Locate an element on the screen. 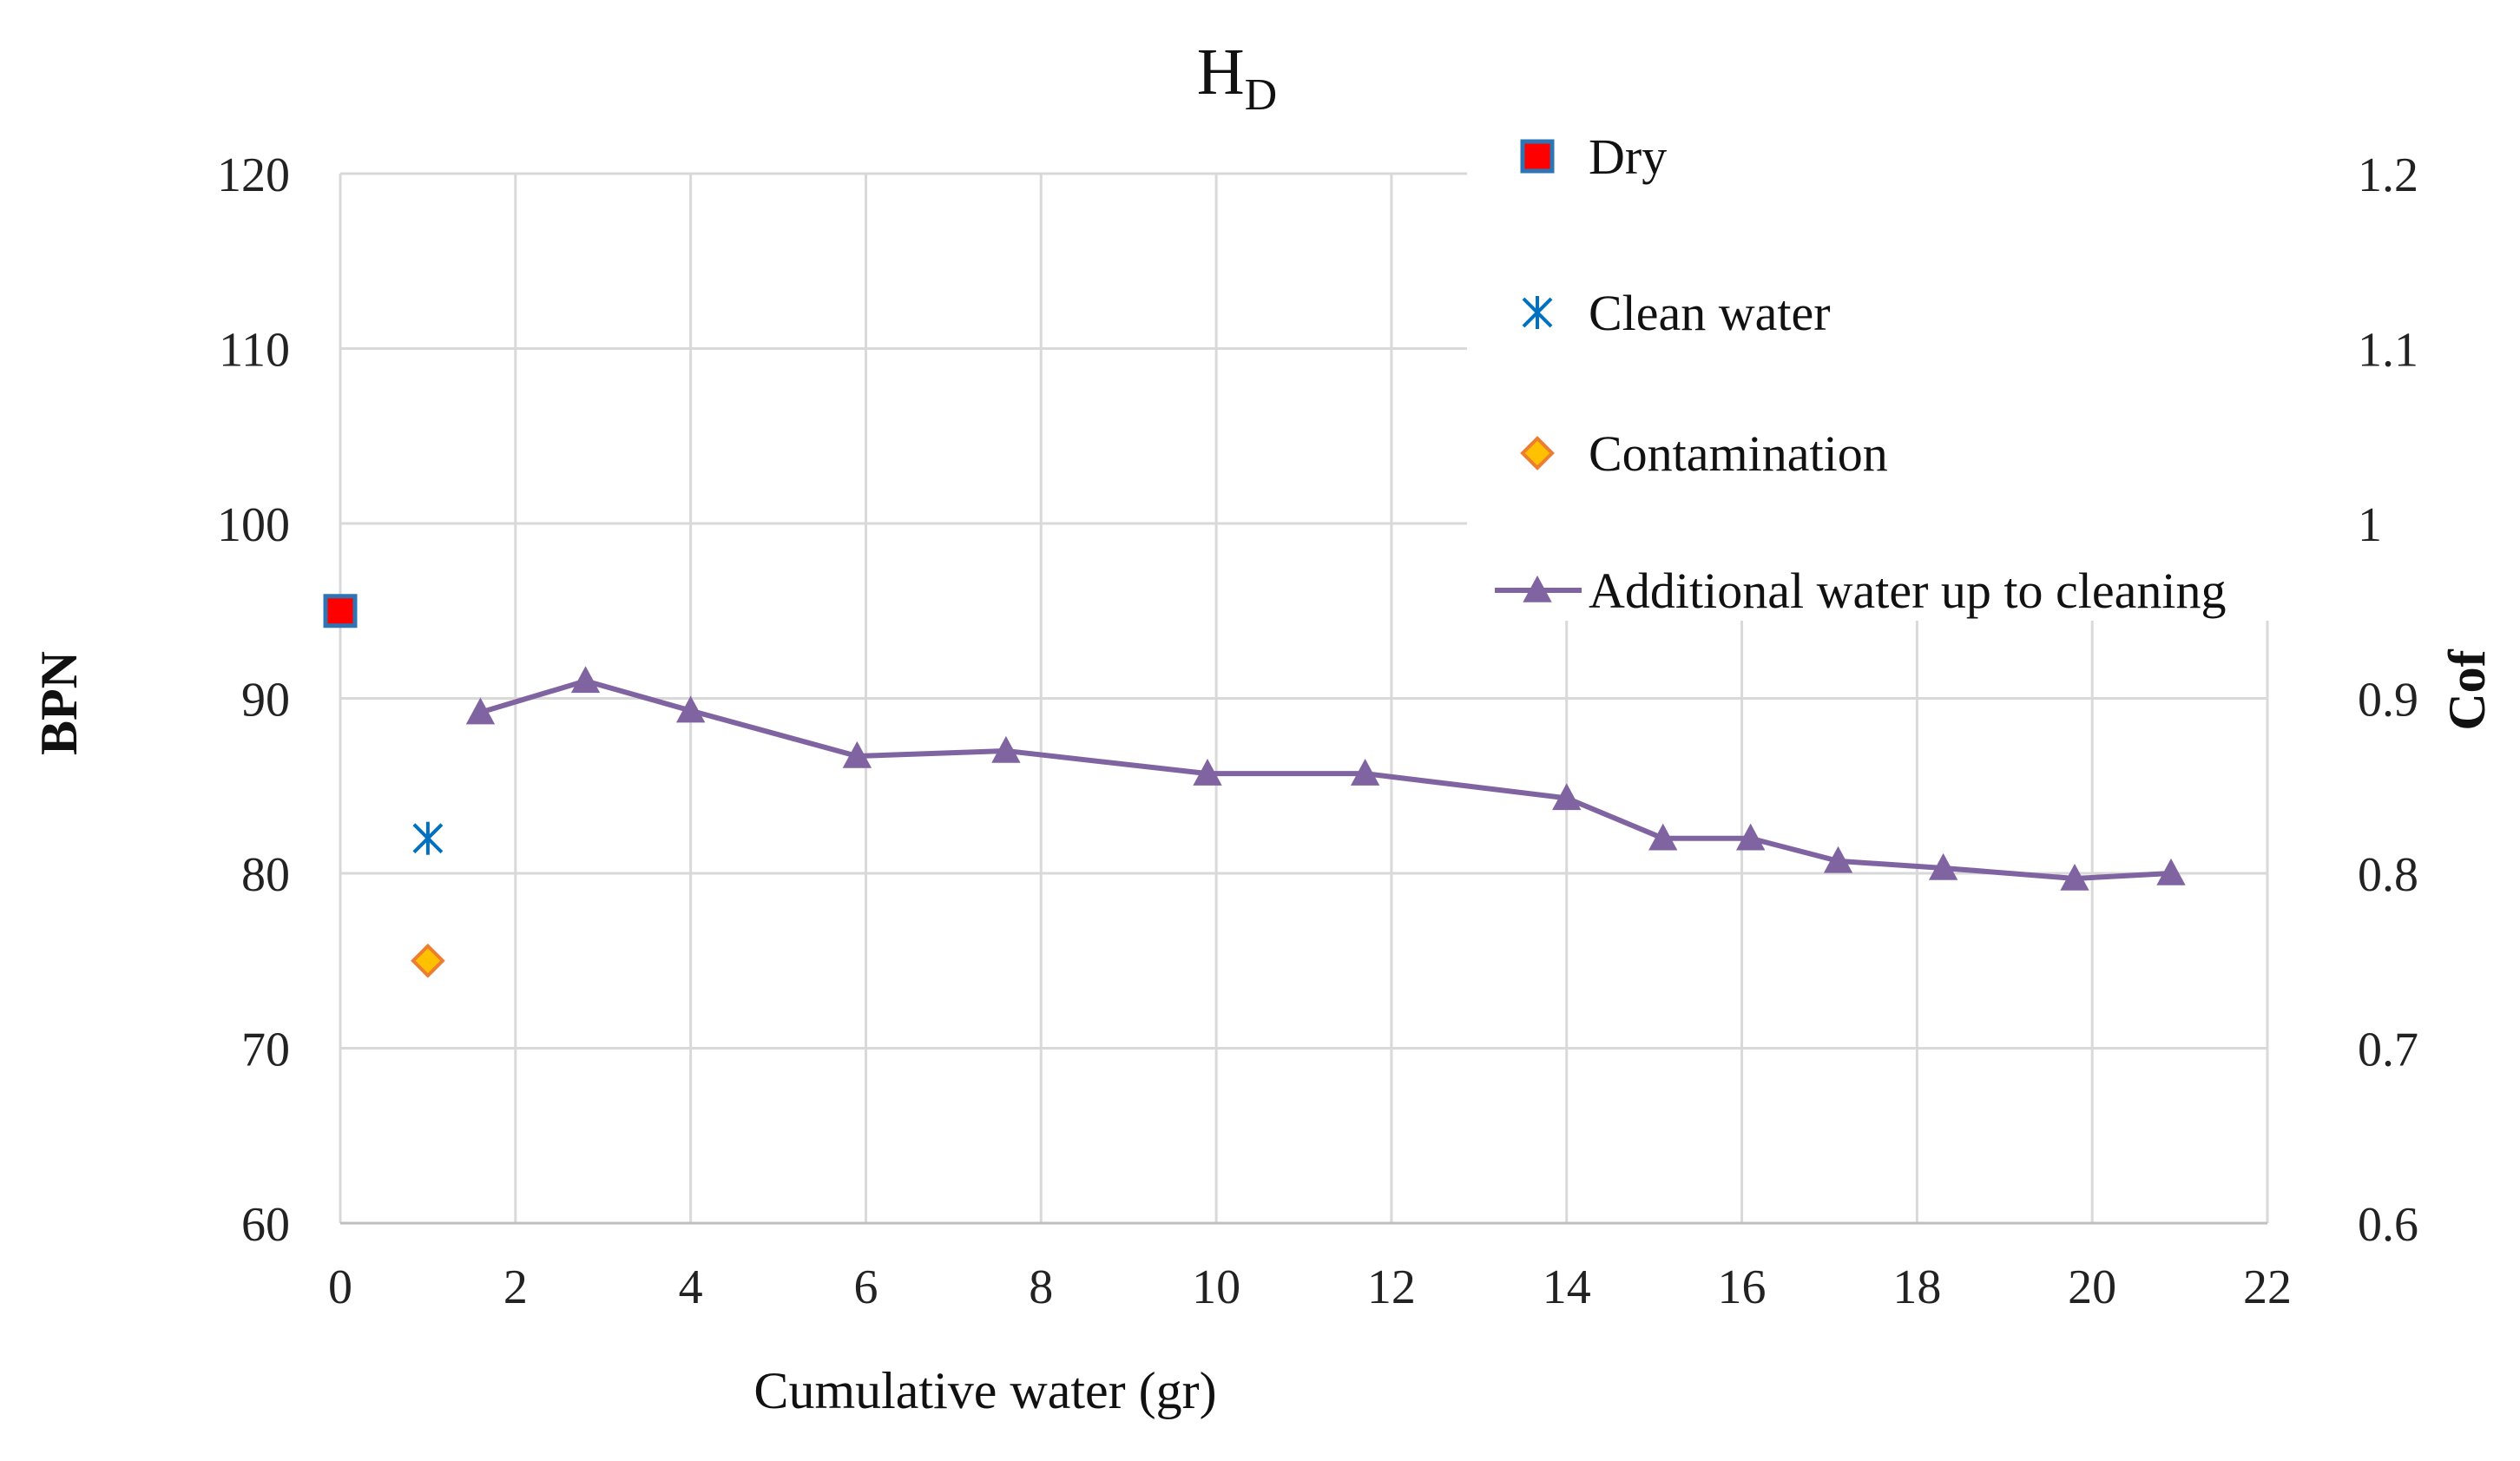 The height and width of the screenshot is (1461, 2520). x-tick-label: 8 is located at coordinates (1041, 1287).